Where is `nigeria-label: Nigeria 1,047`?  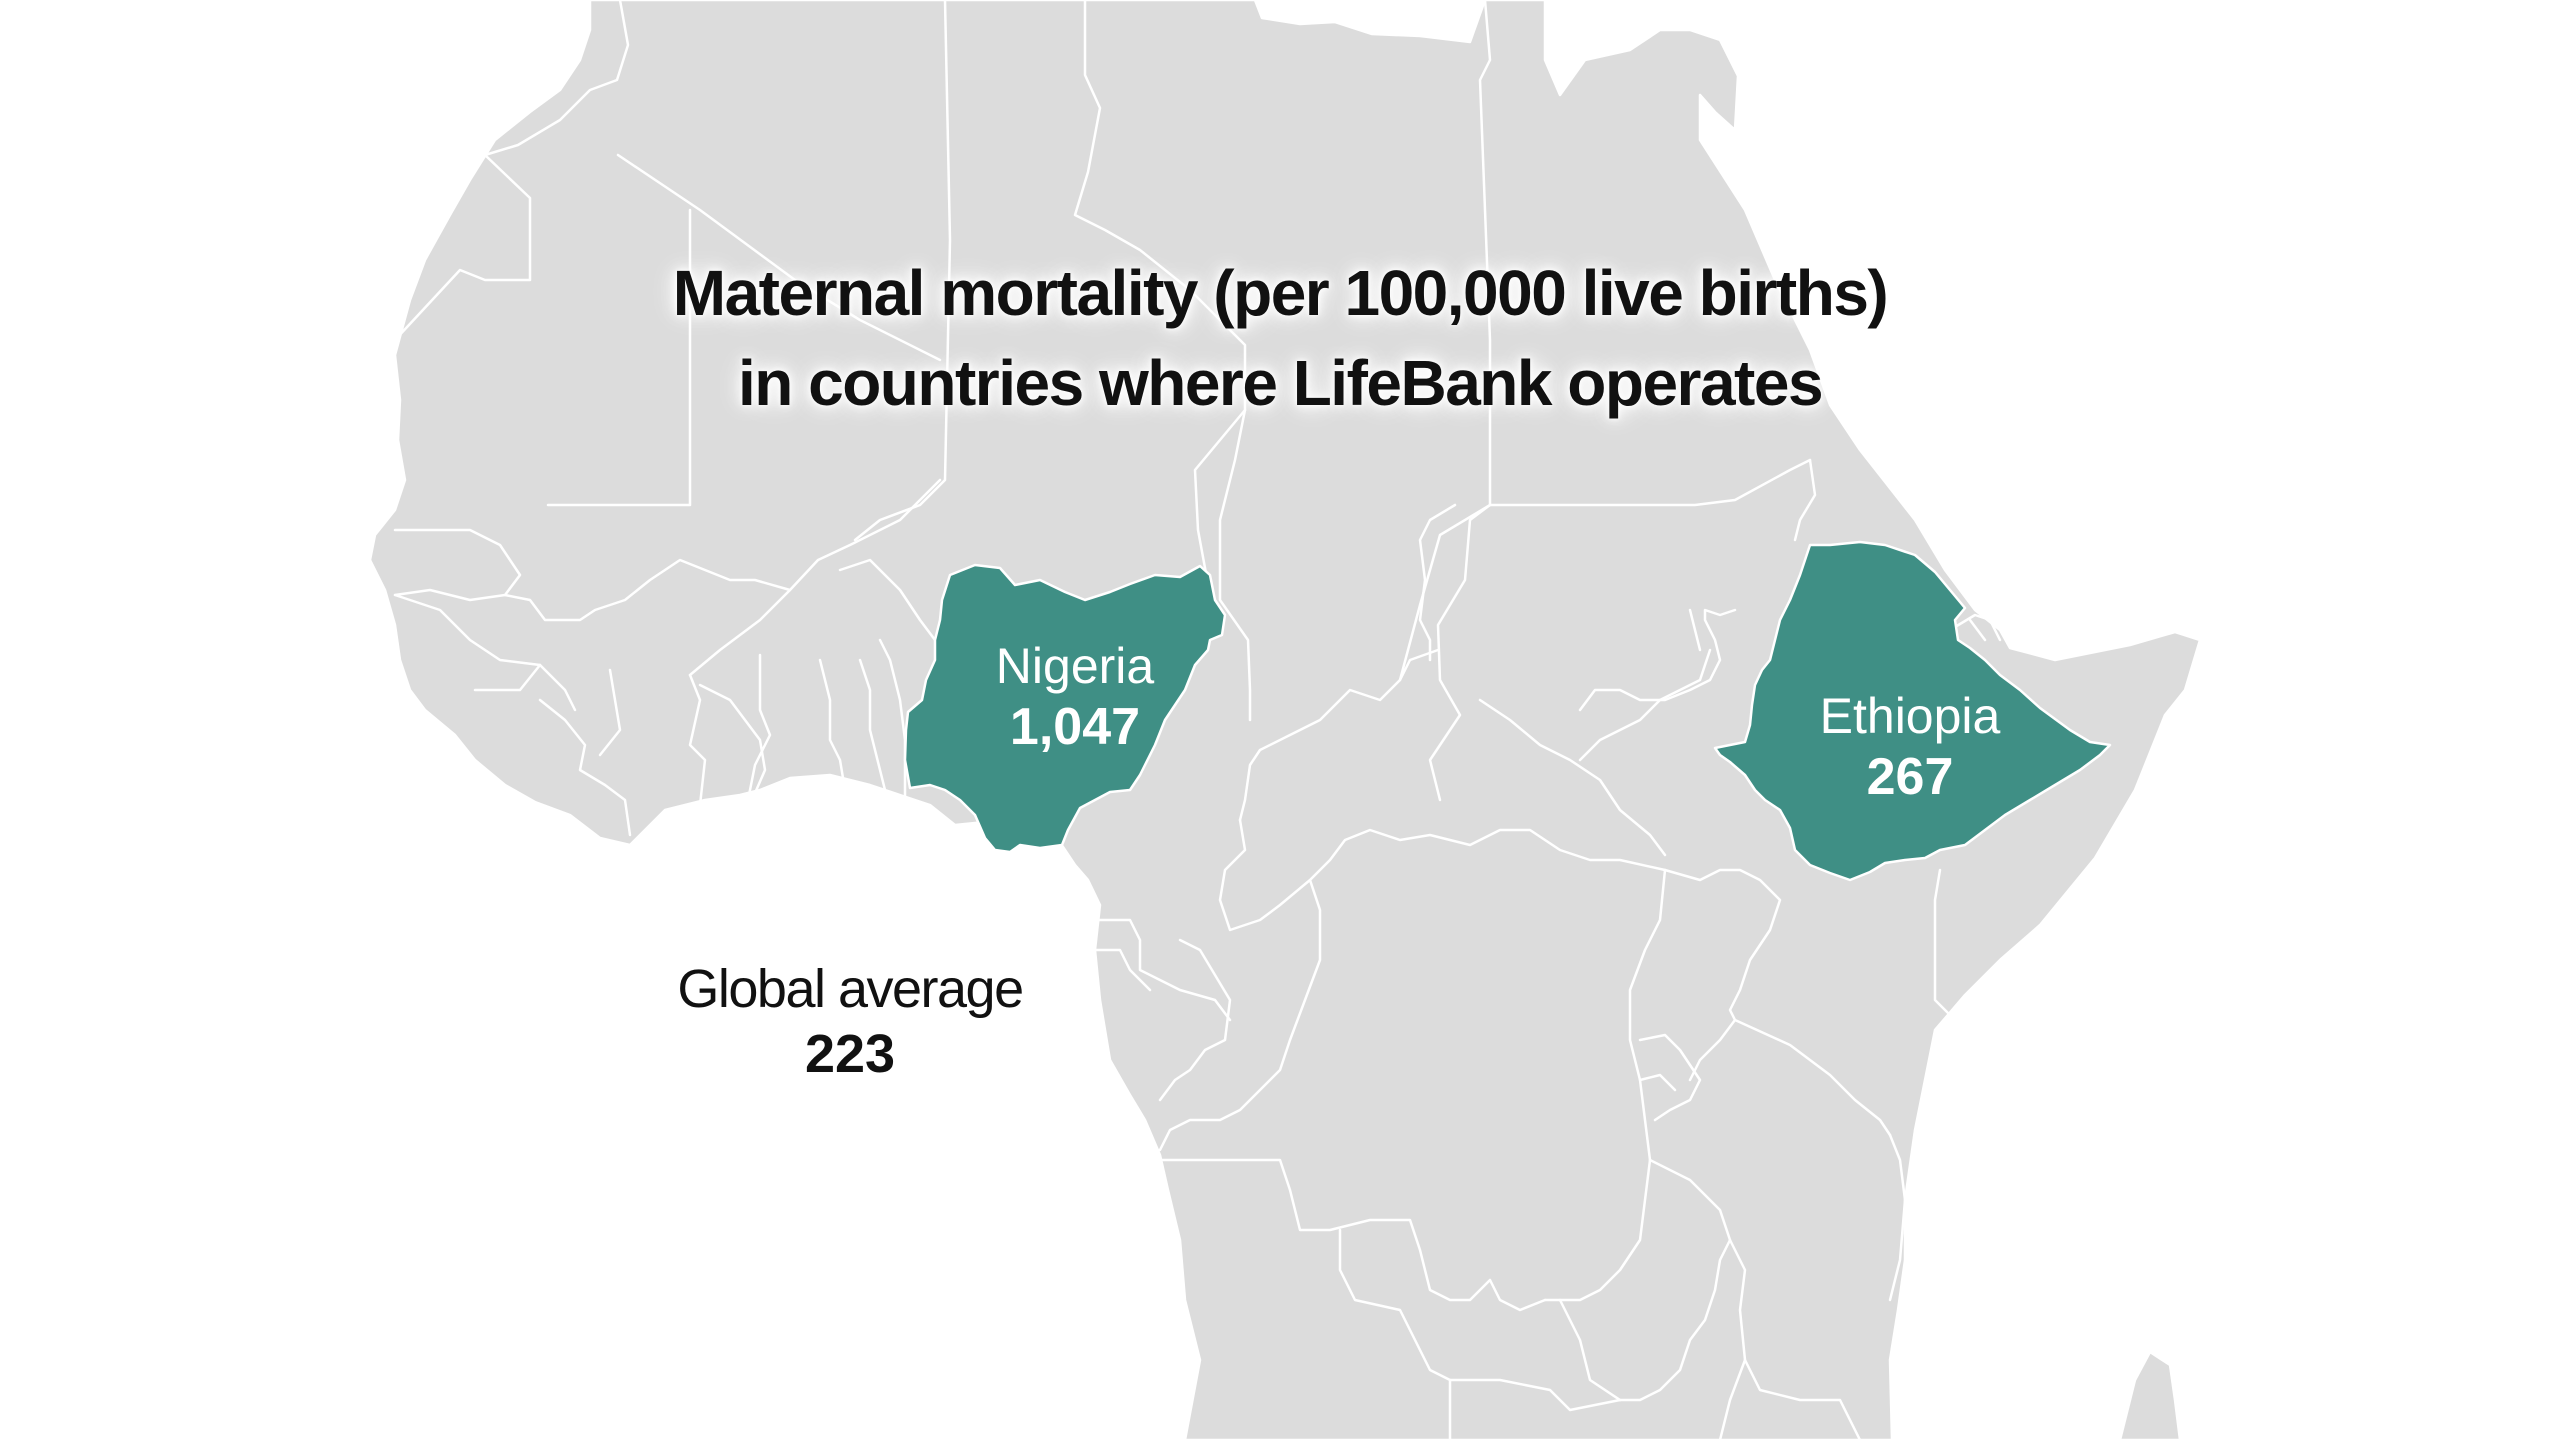
nigeria-label: Nigeria 1,047 is located at coordinates (1075, 697).